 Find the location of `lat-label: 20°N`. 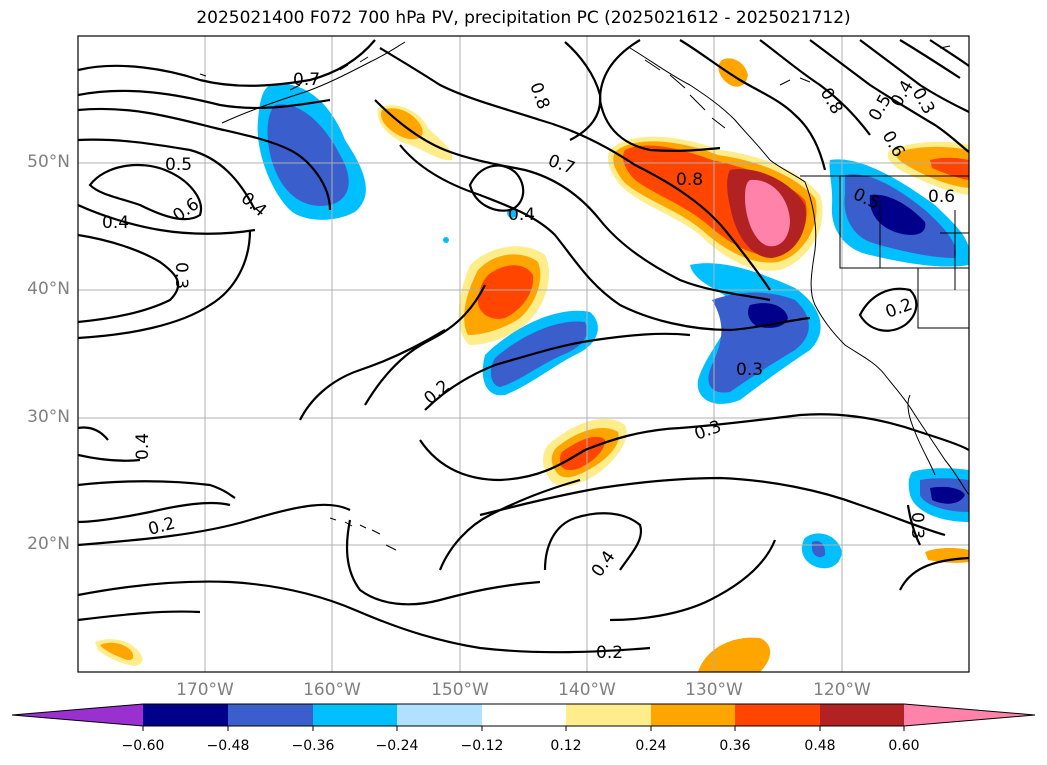

lat-label: 20°N is located at coordinates (48, 544).